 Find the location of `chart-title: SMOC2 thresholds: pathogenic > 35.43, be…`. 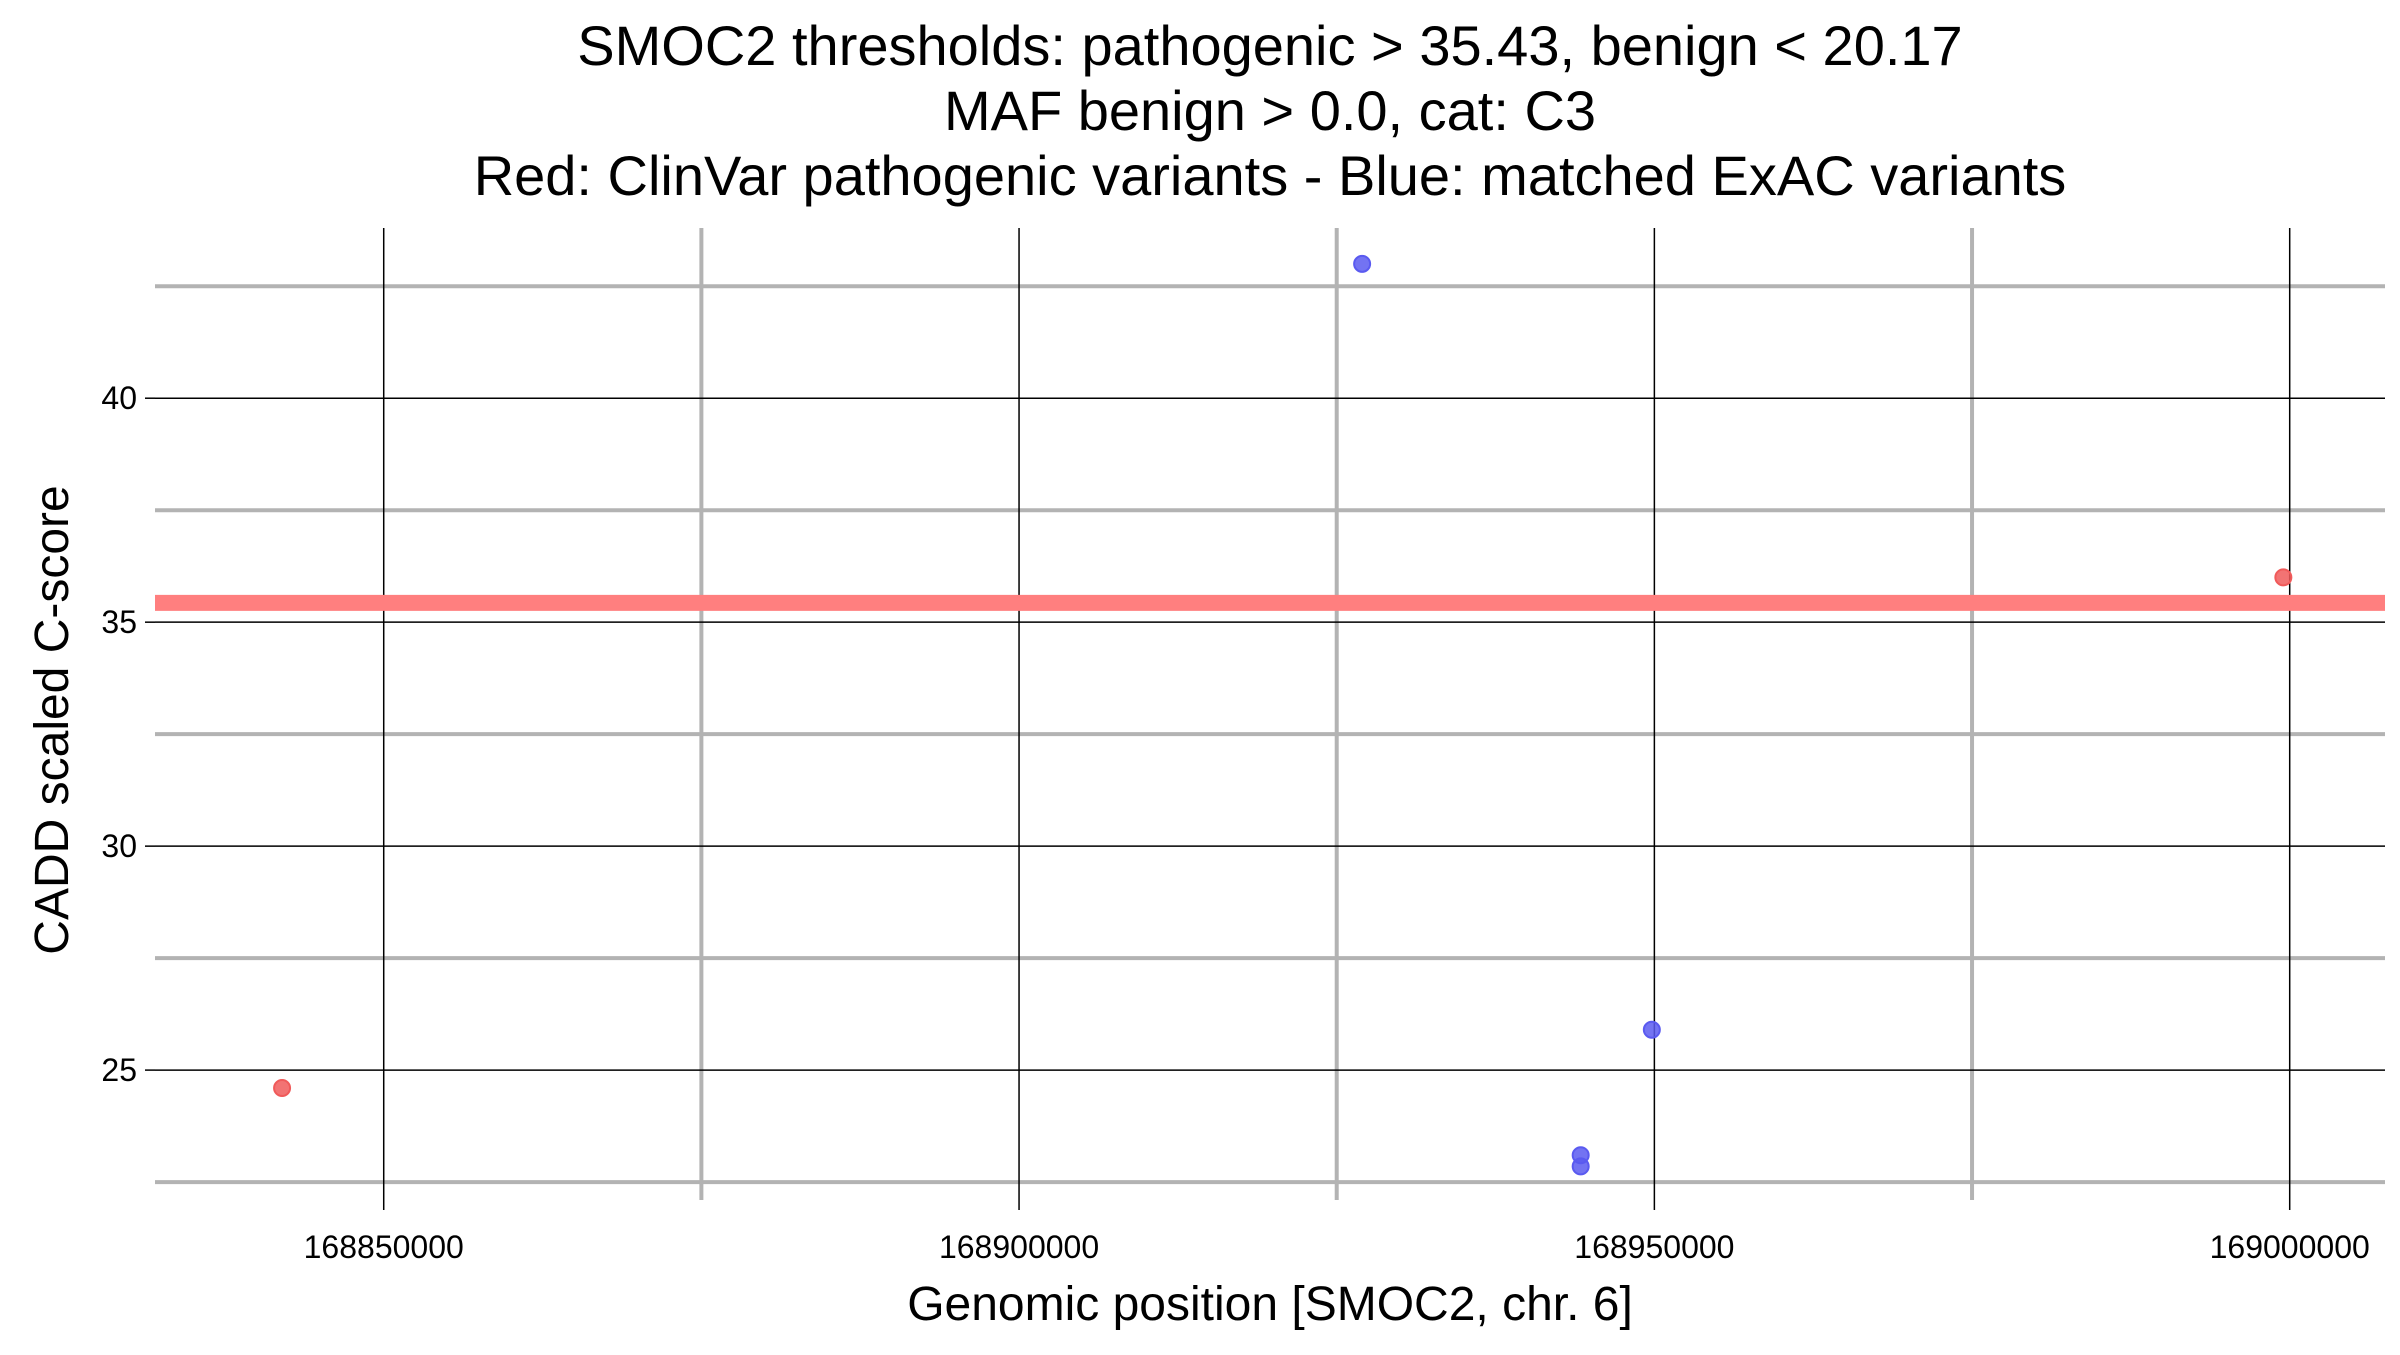

chart-title: SMOC2 thresholds: pathogenic > 35.43, be… is located at coordinates (1270, 110).